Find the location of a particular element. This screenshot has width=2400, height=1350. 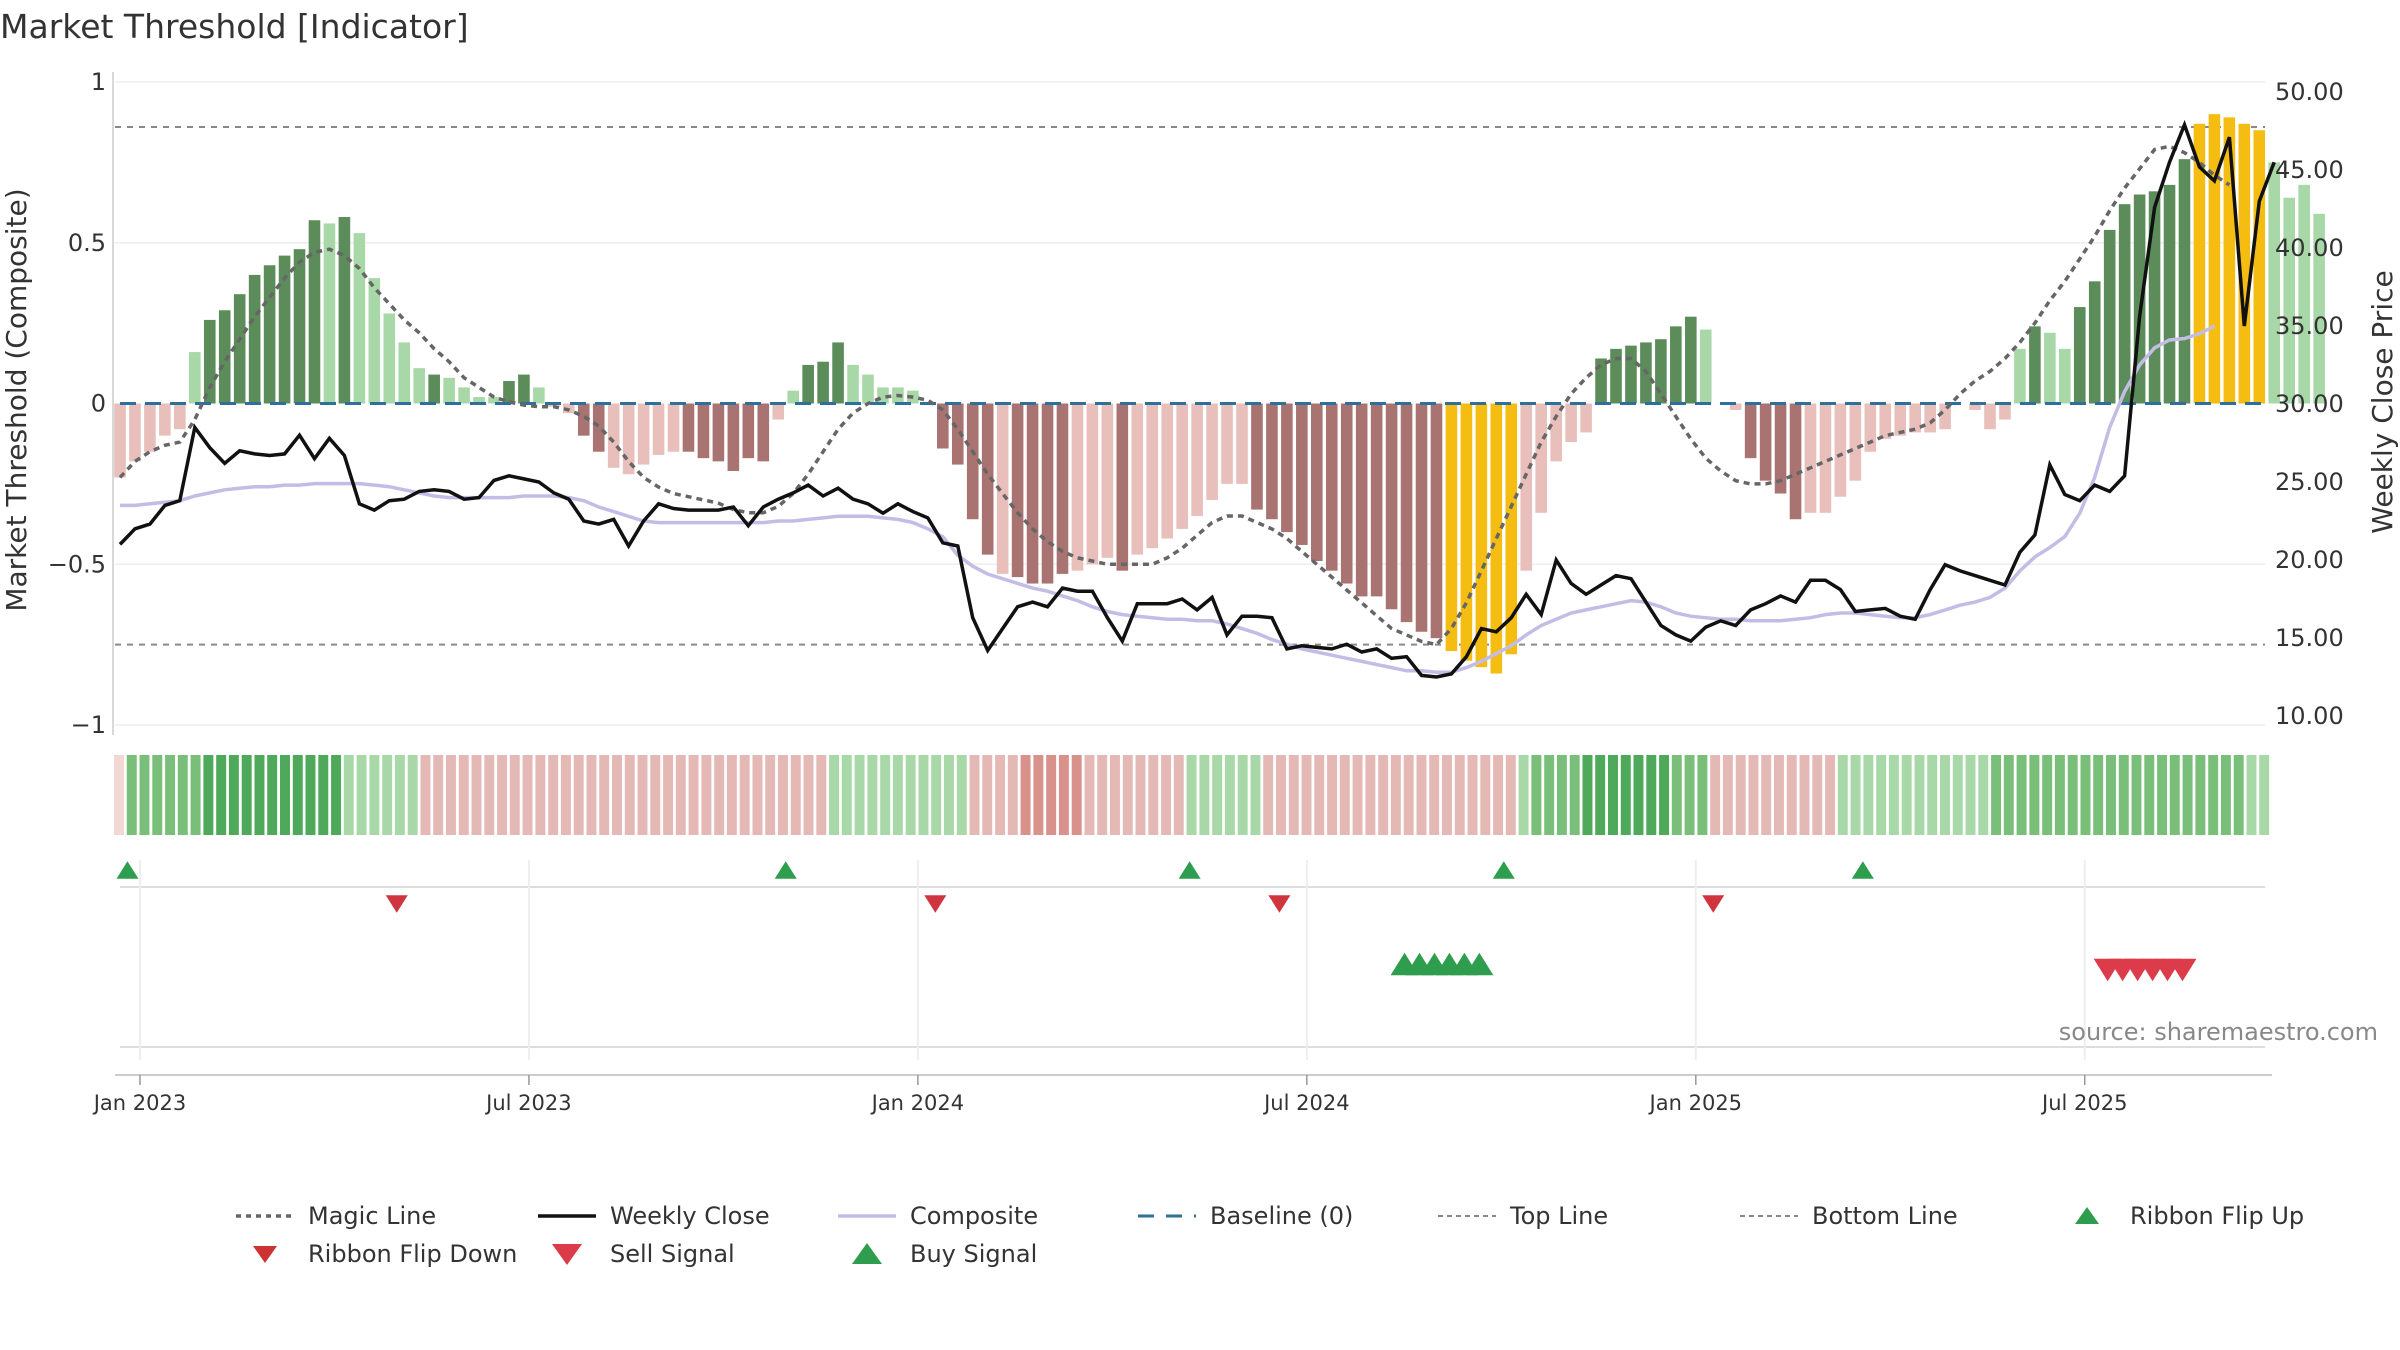

legend-label: Buy Signal is located at coordinates (973, 1254).